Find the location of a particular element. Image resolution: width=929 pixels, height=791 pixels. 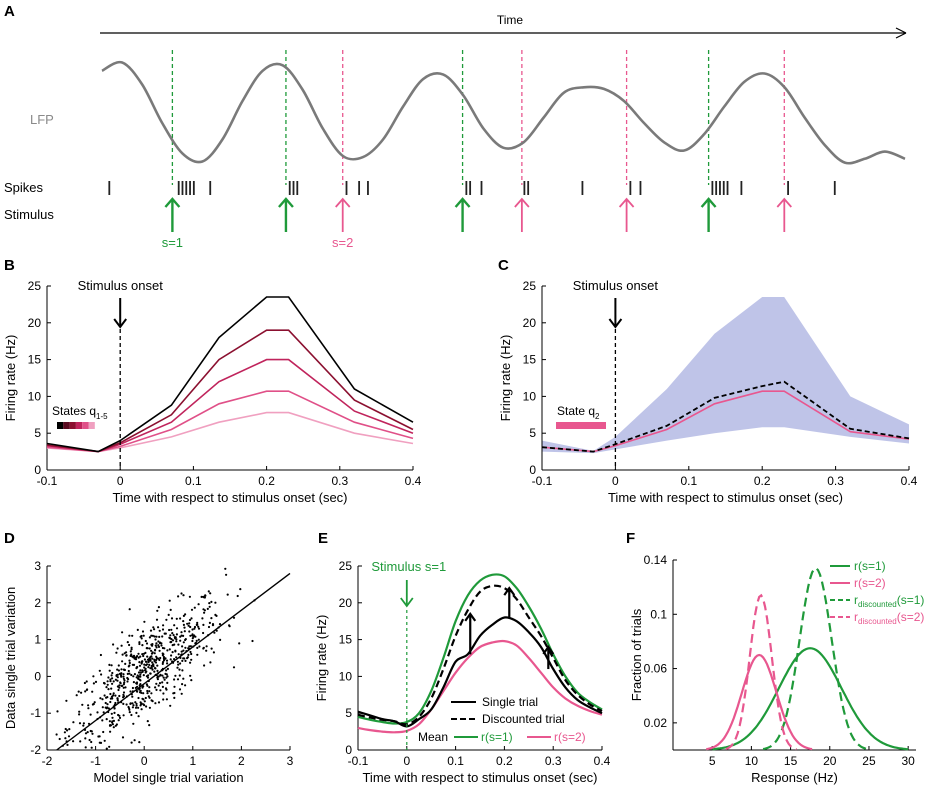

x-tick-label: 0.4 is located at coordinates (602, 761).